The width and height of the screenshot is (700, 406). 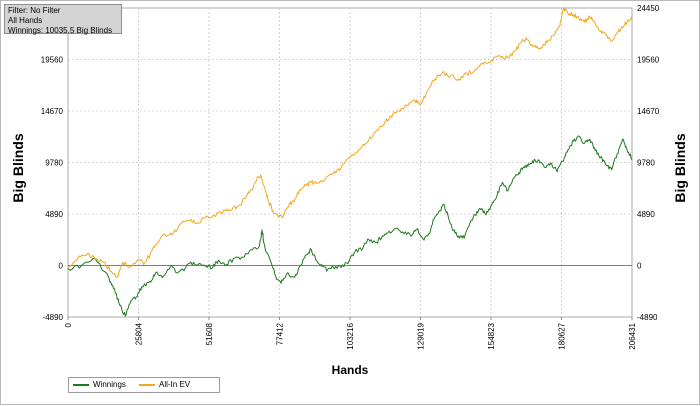 I want to click on y-tick-label-left: 9780, so click(x=54, y=163).